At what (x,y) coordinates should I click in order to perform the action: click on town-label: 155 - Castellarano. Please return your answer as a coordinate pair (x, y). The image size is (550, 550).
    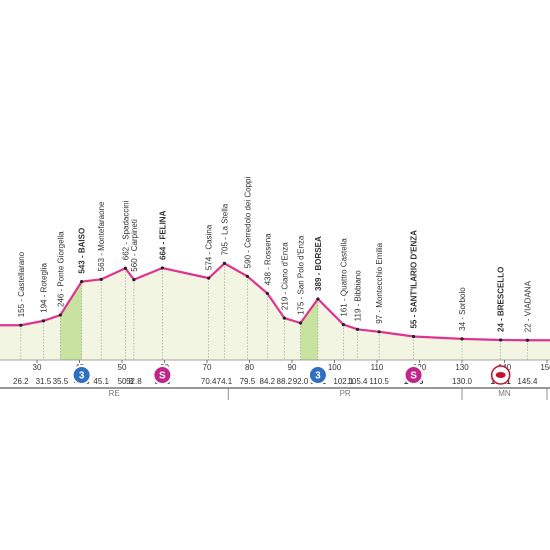
    Looking at the image, I should click on (21, 284).